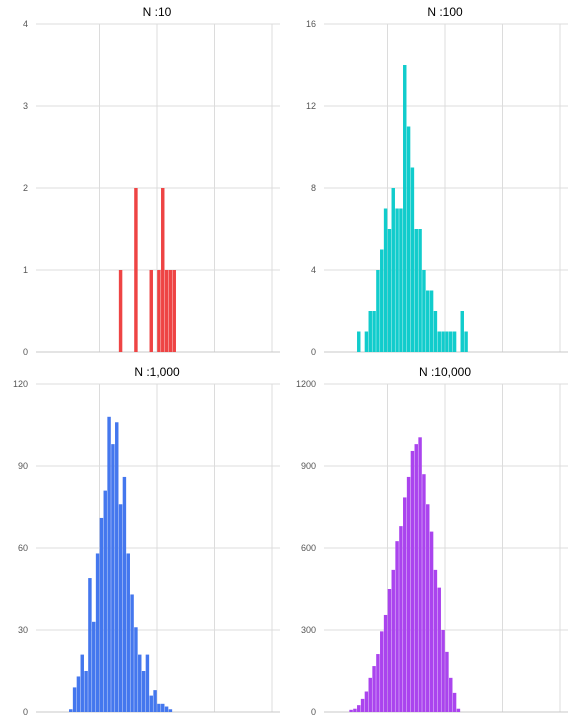 Image resolution: width=576 pixels, height=720 pixels. I want to click on y-tick-label: 90, so click(23, 466).